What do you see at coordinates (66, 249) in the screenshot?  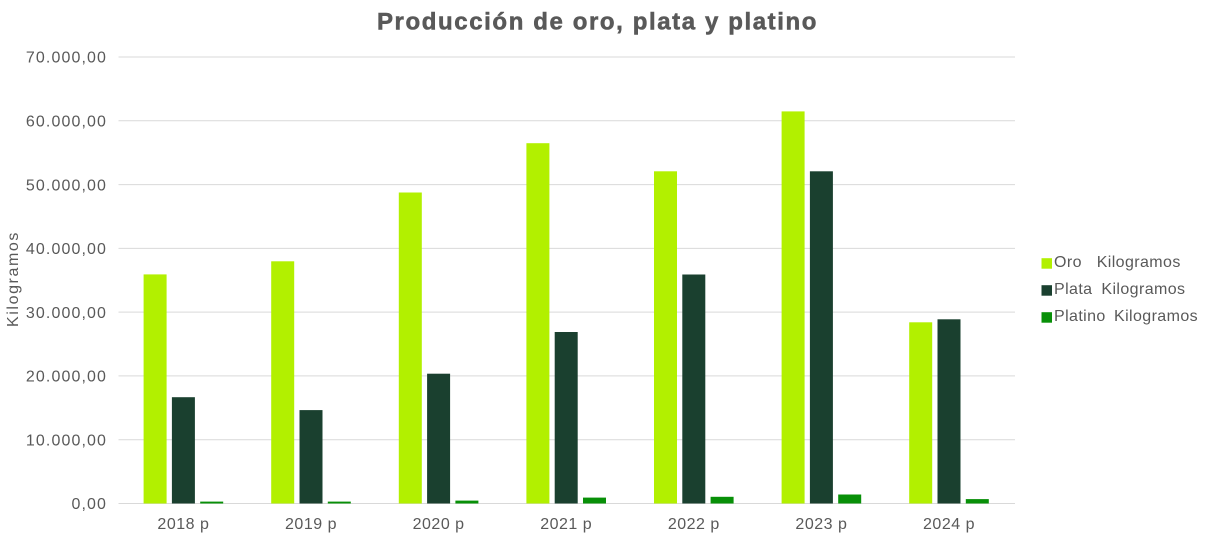 I see `svg-text: 40.000,00` at bounding box center [66, 249].